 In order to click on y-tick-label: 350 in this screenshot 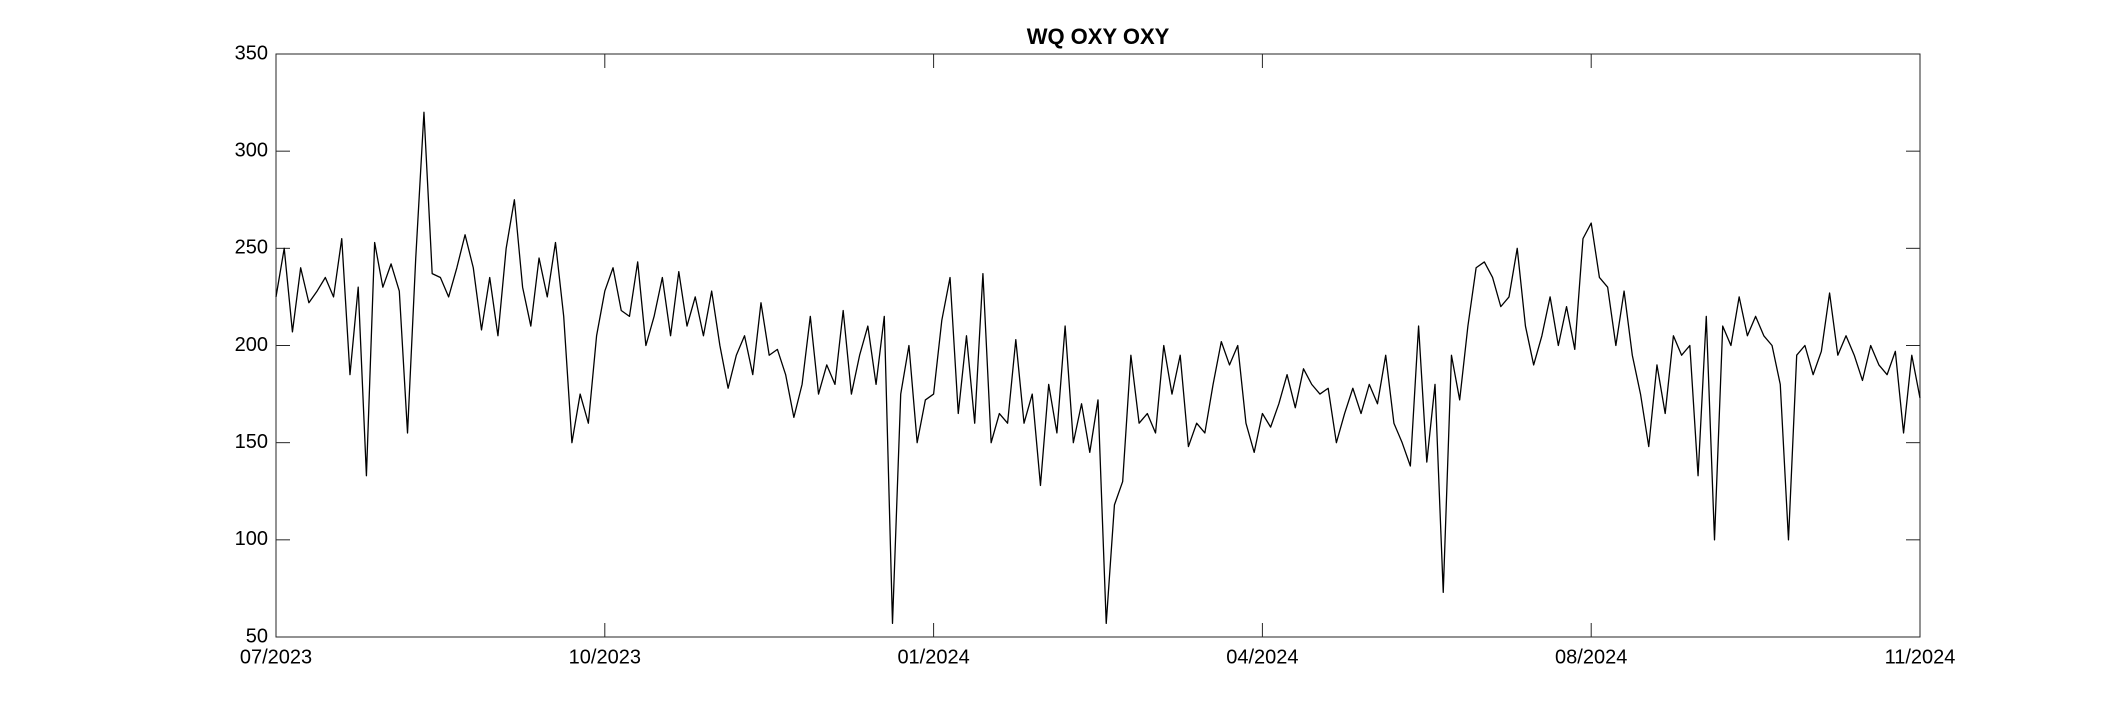, I will do `click(251, 53)`.